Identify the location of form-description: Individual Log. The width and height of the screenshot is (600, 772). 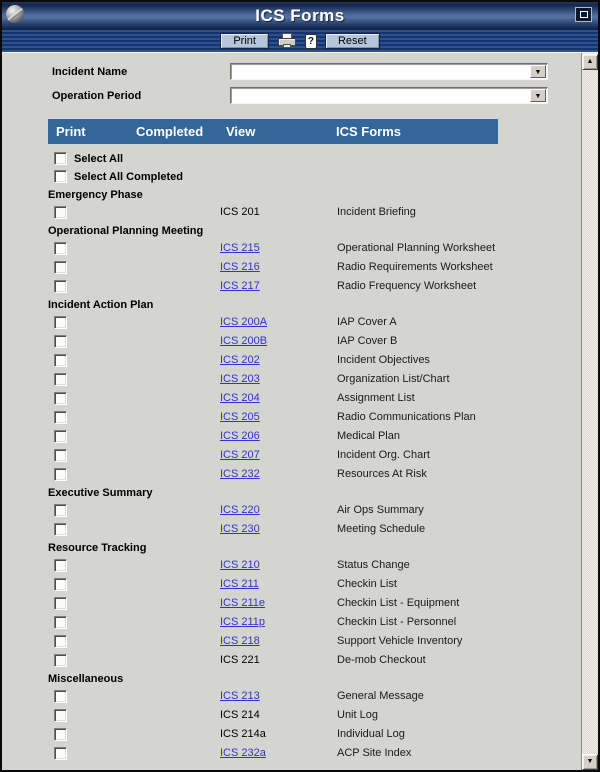
(371, 734).